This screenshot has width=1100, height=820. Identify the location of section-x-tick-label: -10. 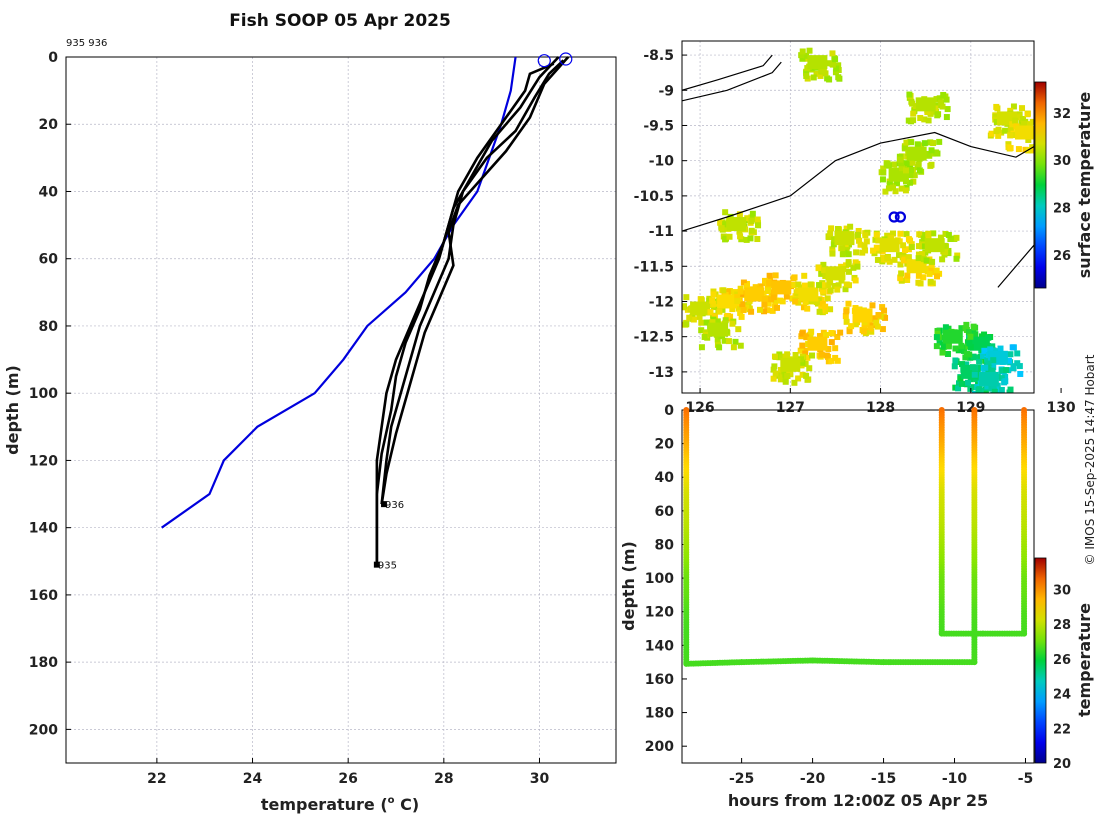
(955, 779).